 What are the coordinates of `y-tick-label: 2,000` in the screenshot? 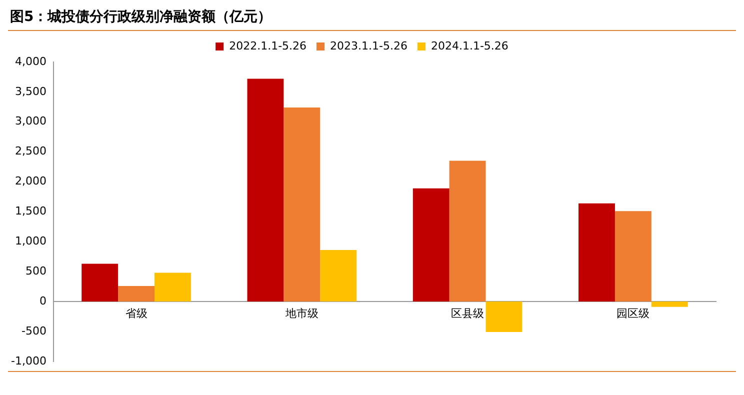 It's located at (30, 181).